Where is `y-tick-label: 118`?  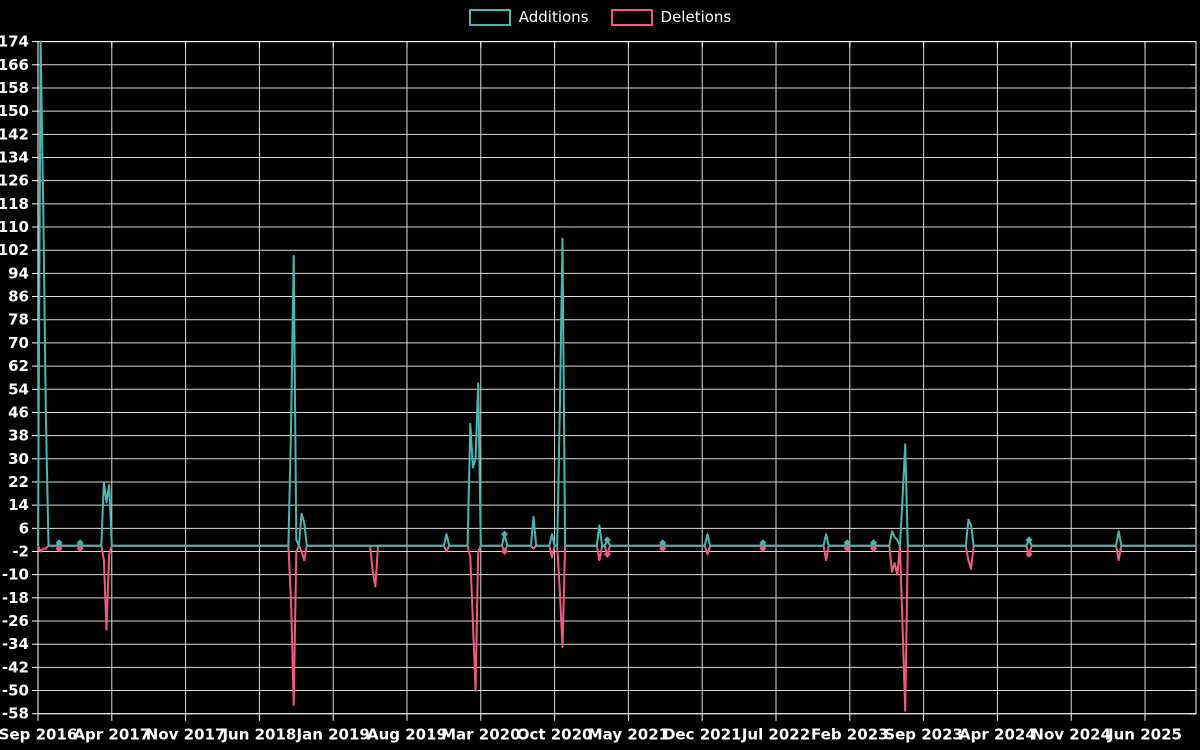 y-tick-label: 118 is located at coordinates (14, 204).